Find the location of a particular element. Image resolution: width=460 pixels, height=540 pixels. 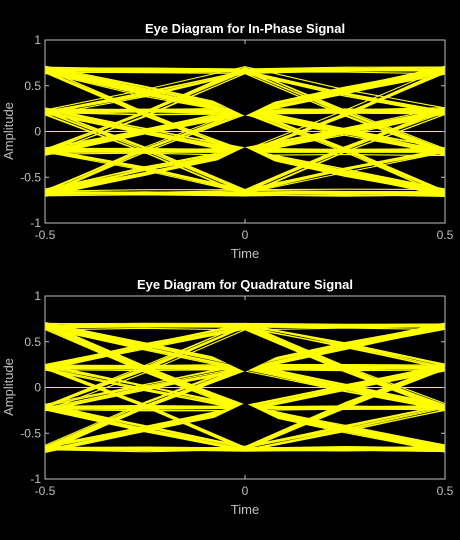

chart-title: Eye Diagram for Quadrature Signal is located at coordinates (245, 284).